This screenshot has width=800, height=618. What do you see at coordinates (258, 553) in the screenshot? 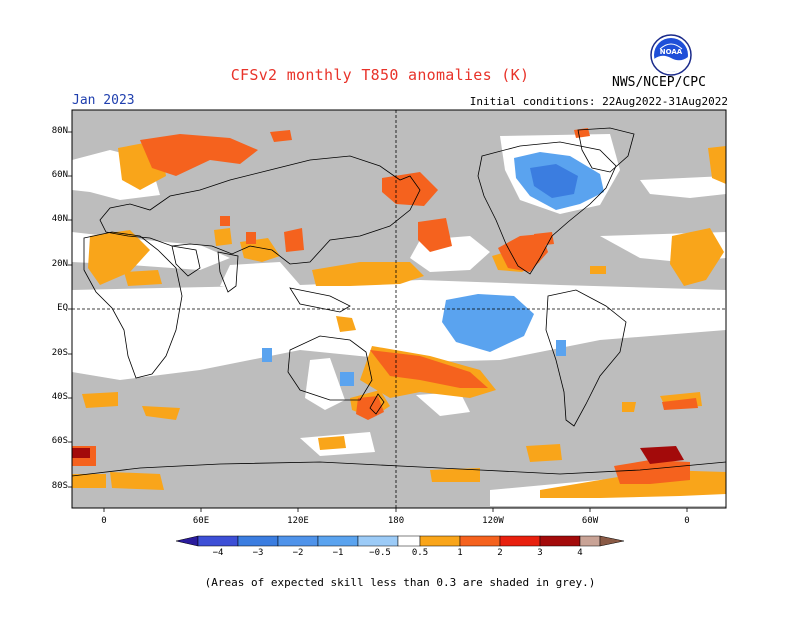
I see `colorbar-label-m3: −3` at bounding box center [258, 553].